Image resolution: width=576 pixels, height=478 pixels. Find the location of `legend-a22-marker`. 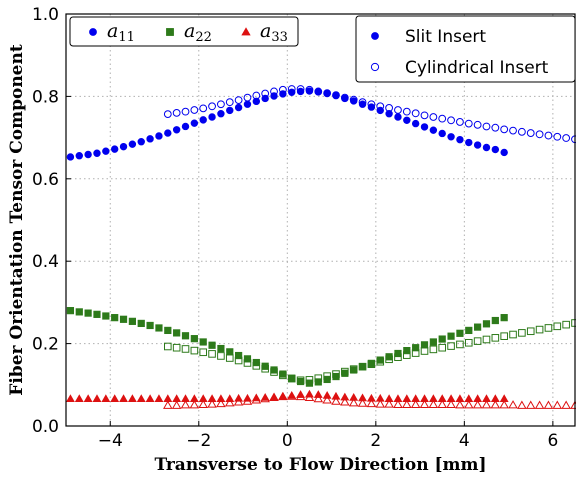

legend-a22-marker is located at coordinates (170, 32).